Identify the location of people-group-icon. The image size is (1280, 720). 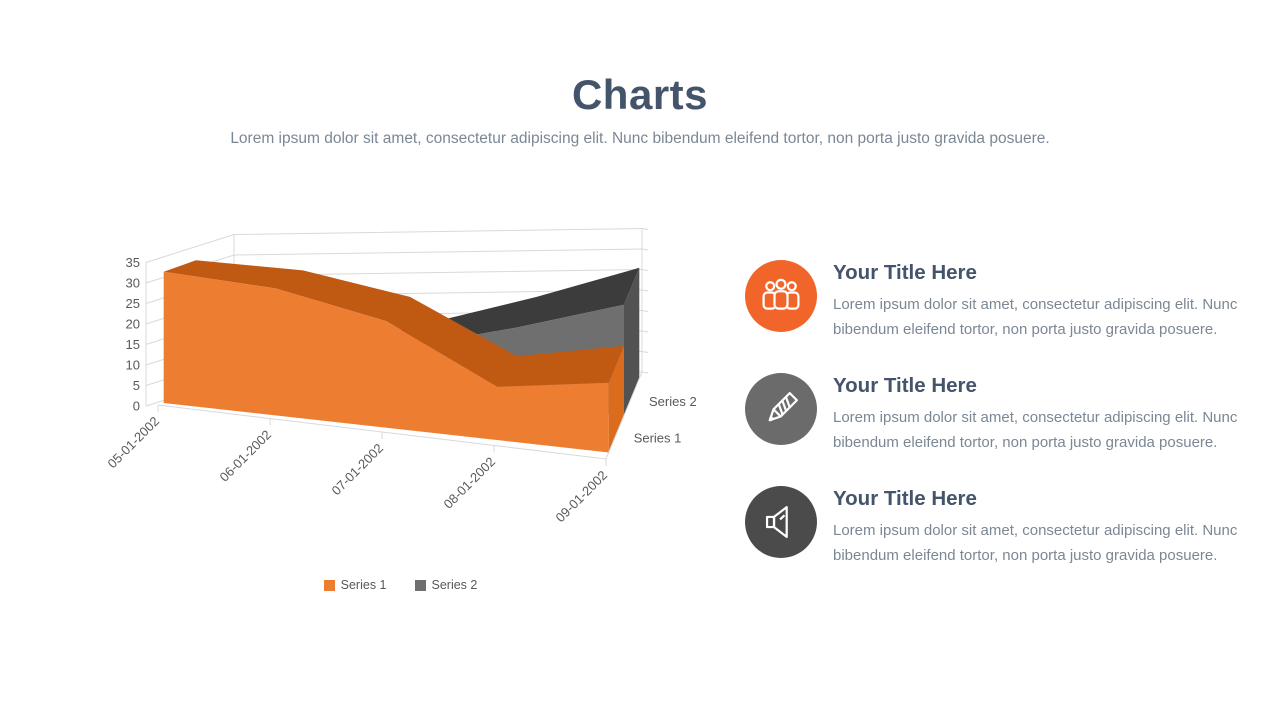
(781, 296).